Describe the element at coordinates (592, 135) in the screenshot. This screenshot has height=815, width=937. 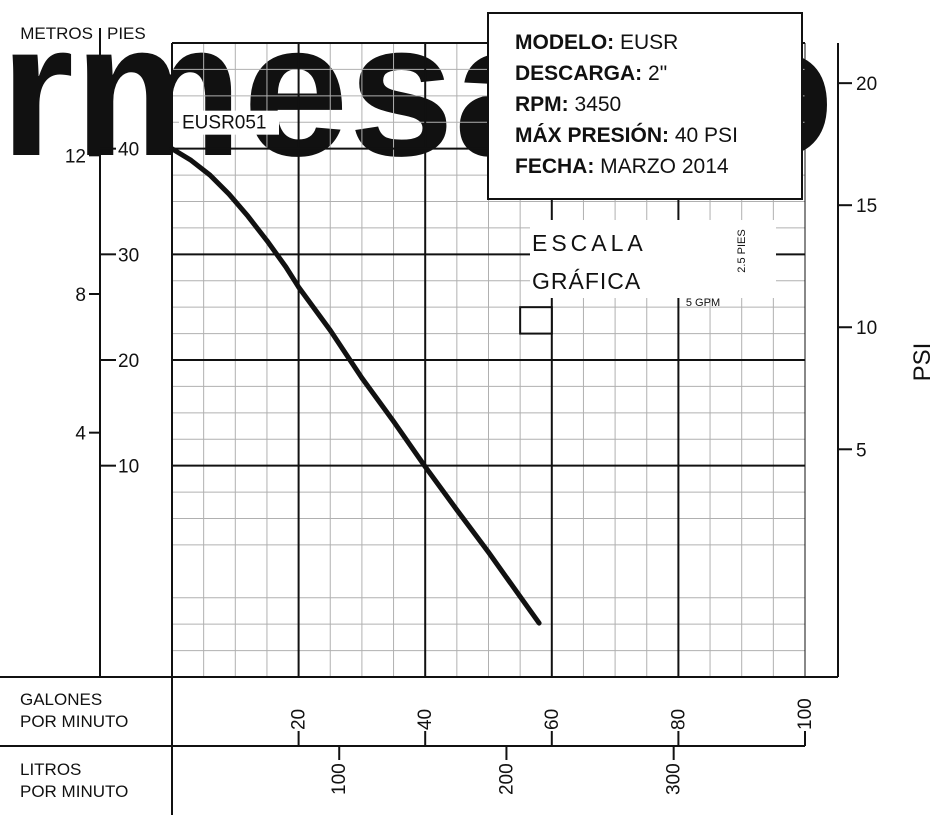
I see `info-key: MÁX PRESIÓN:` at that location.